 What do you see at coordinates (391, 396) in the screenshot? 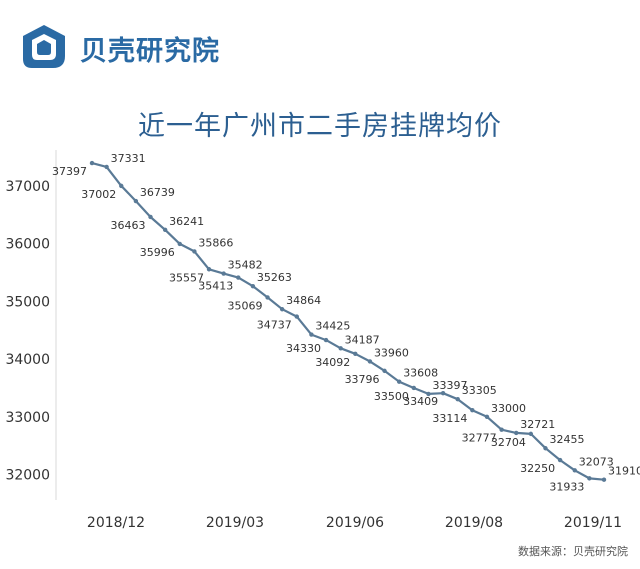
I see `data-label: 33500` at bounding box center [391, 396].